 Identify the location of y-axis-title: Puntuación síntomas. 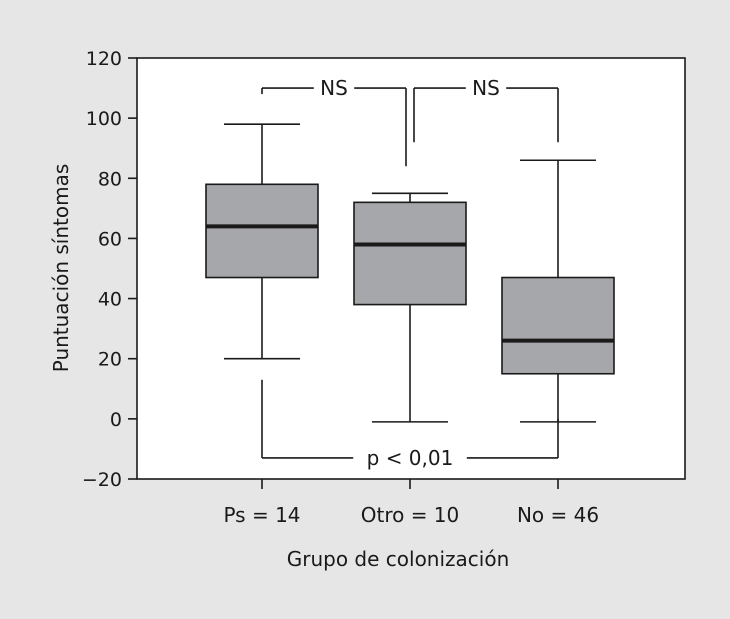
(61, 268).